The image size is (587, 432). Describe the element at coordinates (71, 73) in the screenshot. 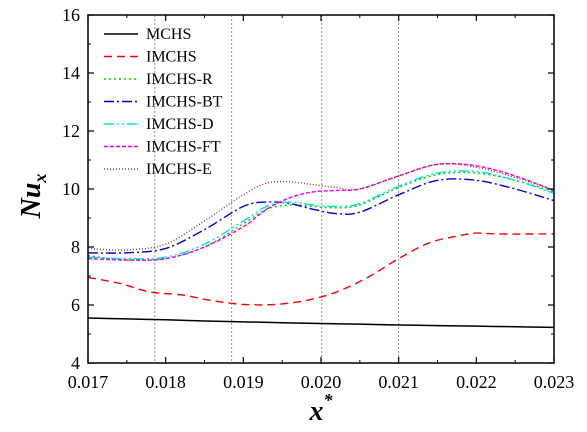

I see `y-tick-label: 14` at that location.